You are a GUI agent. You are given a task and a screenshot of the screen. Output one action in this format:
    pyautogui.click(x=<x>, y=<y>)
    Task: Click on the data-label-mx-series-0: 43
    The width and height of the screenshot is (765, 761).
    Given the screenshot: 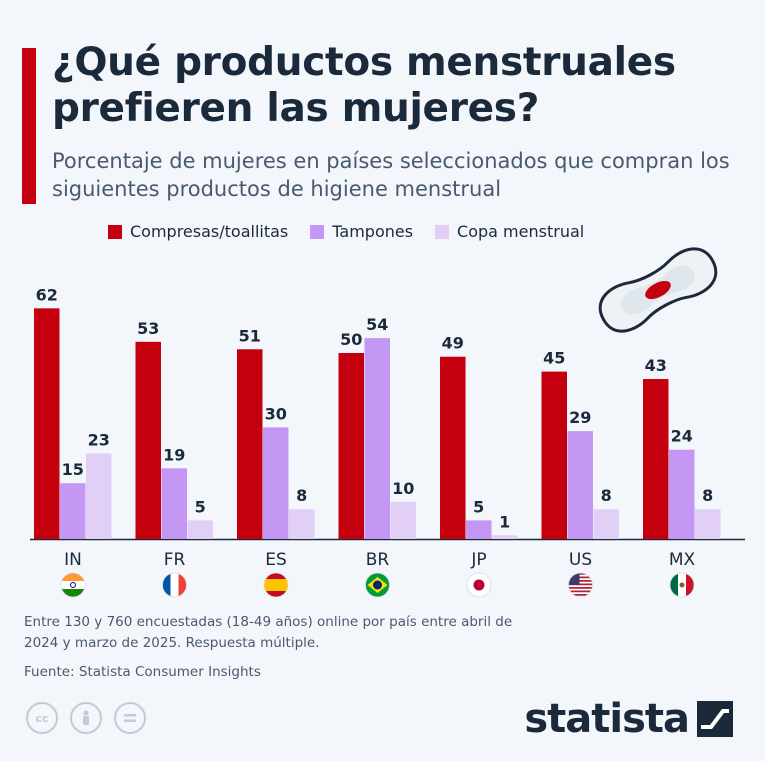 What is the action you would take?
    pyautogui.click(x=656, y=365)
    